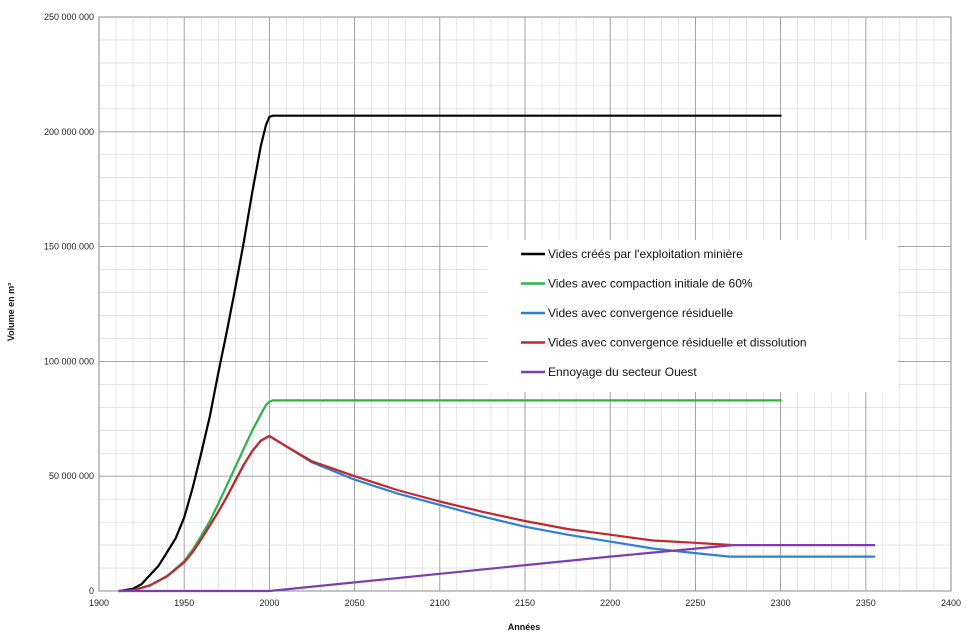  I want to click on x-tick-label: 2150, so click(525, 603).